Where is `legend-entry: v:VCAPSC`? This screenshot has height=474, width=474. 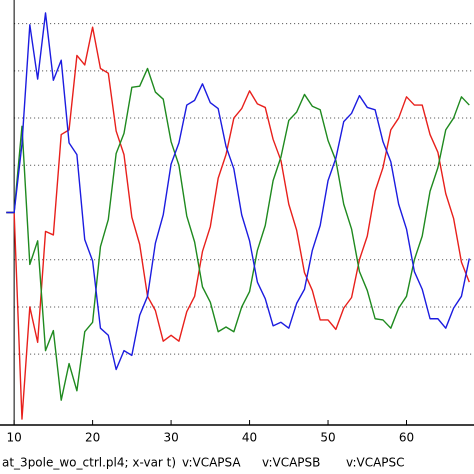
legend-entry: v:VCAPSC is located at coordinates (375, 463).